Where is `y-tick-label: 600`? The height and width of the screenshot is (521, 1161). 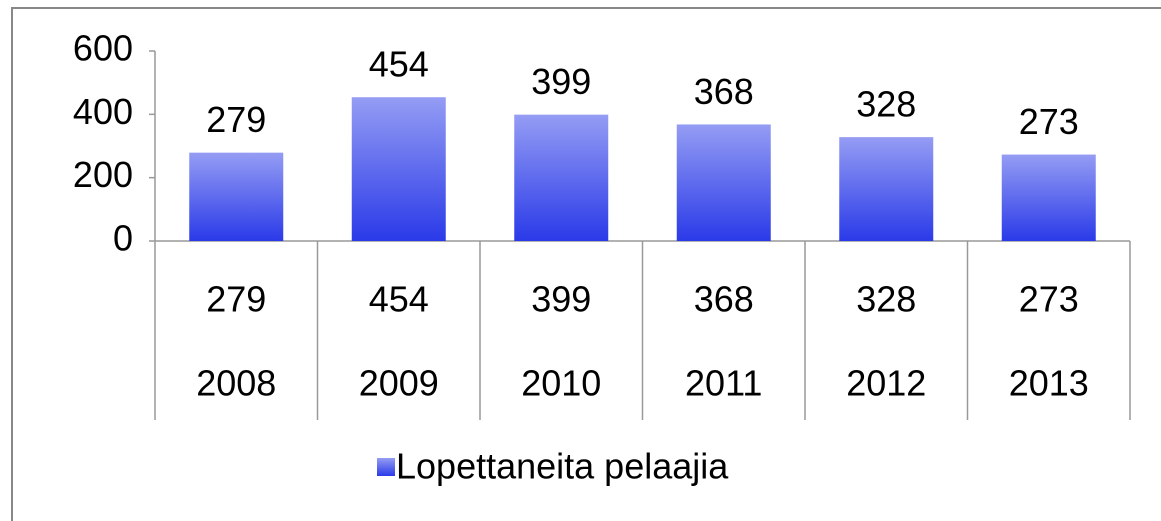 y-tick-label: 600 is located at coordinates (103, 48).